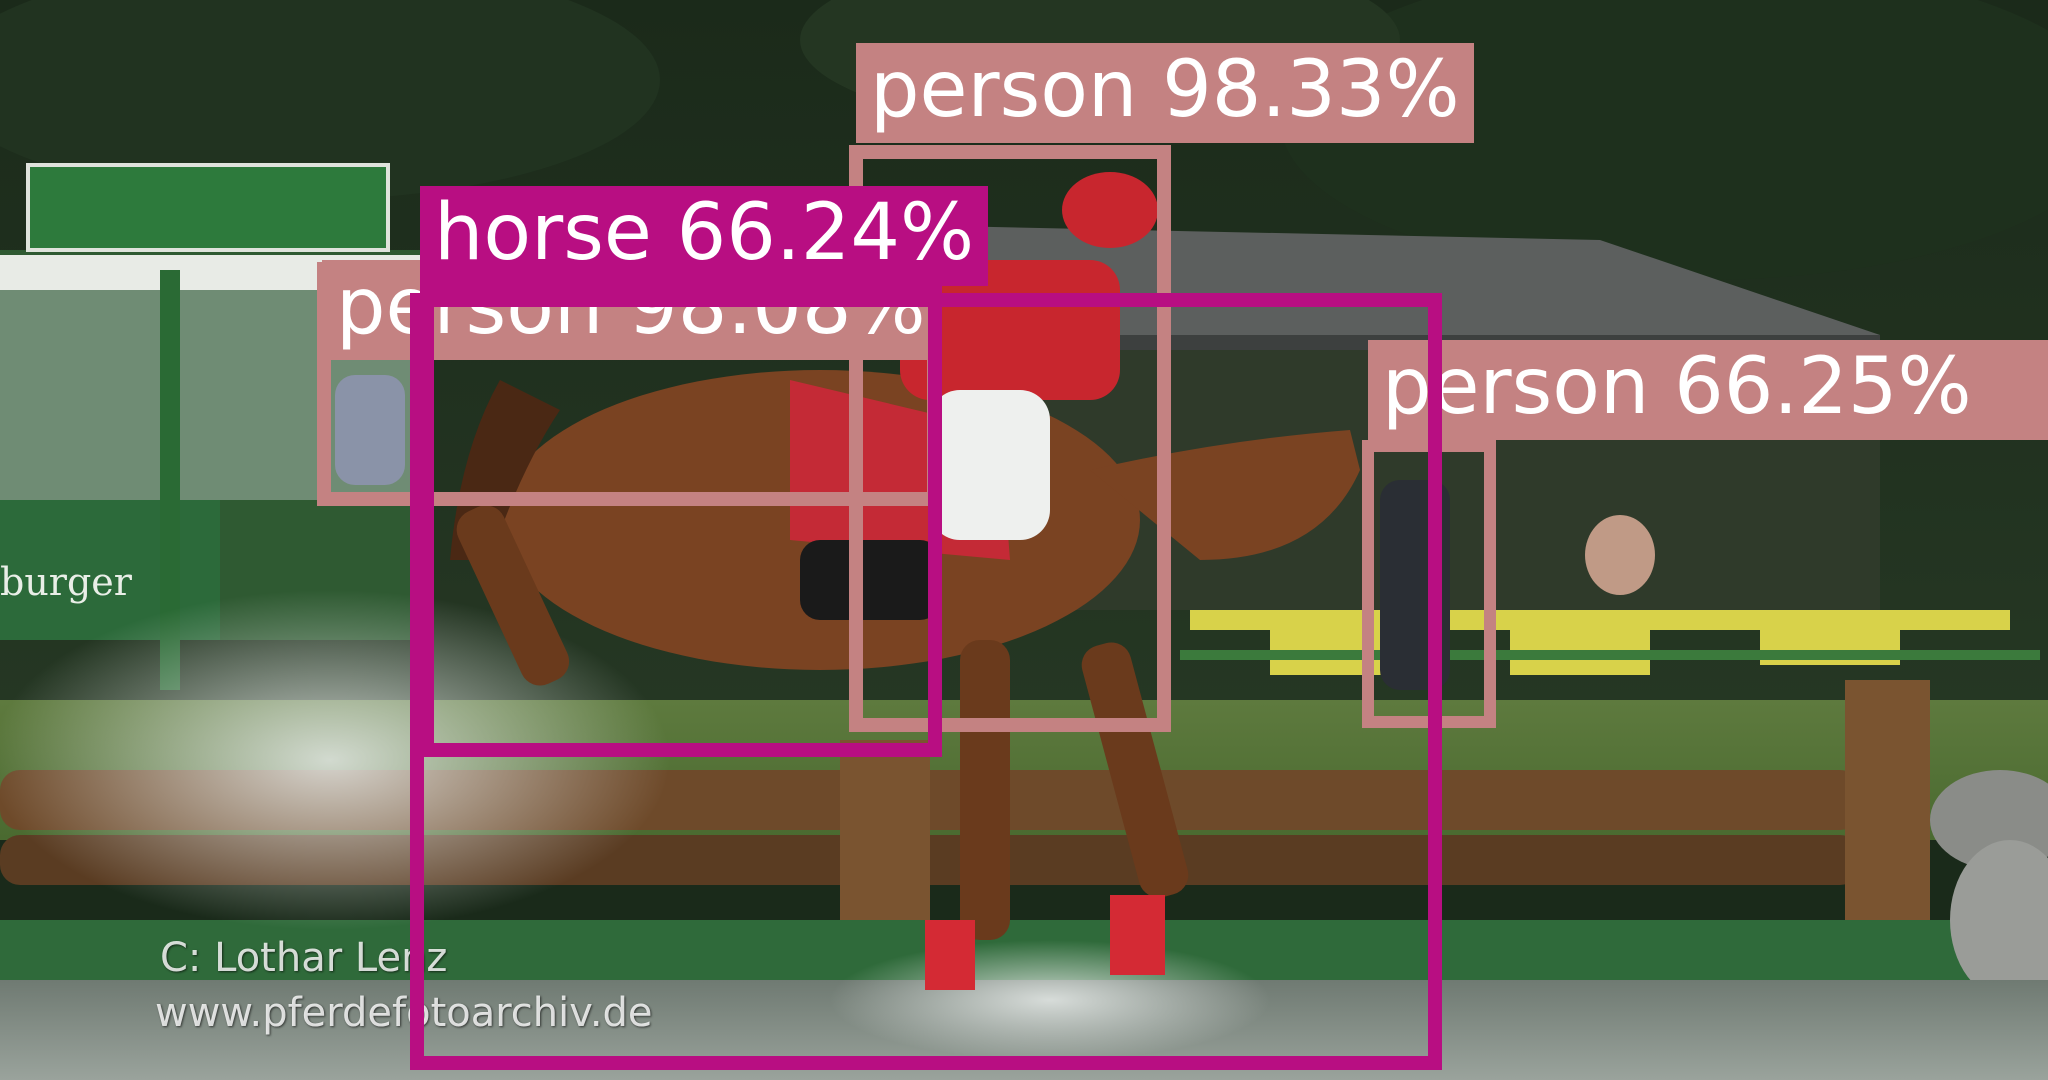 The width and height of the screenshot is (2048, 1080). What do you see at coordinates (404, 1013) in the screenshot?
I see `watermark-url: www.pferdefotoarchiv.de` at bounding box center [404, 1013].